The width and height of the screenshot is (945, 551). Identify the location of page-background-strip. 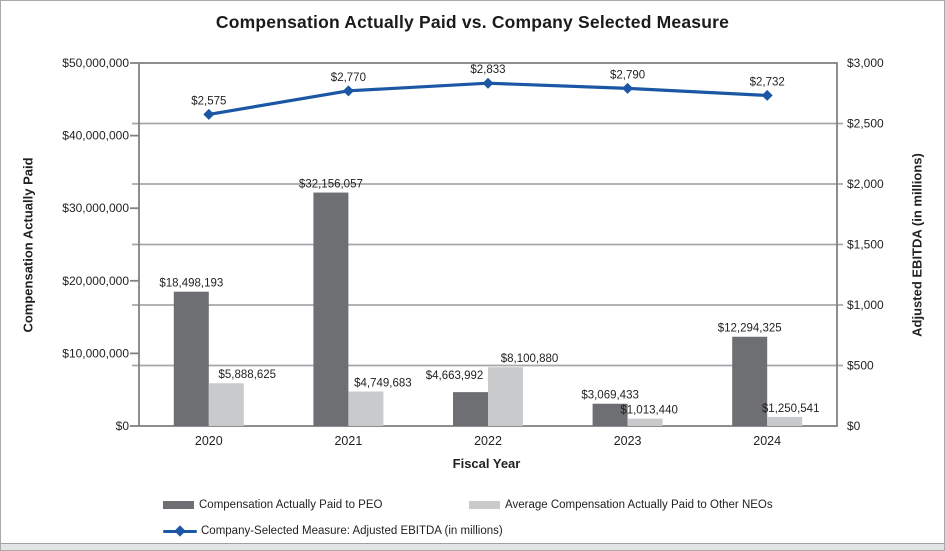
(472, 546).